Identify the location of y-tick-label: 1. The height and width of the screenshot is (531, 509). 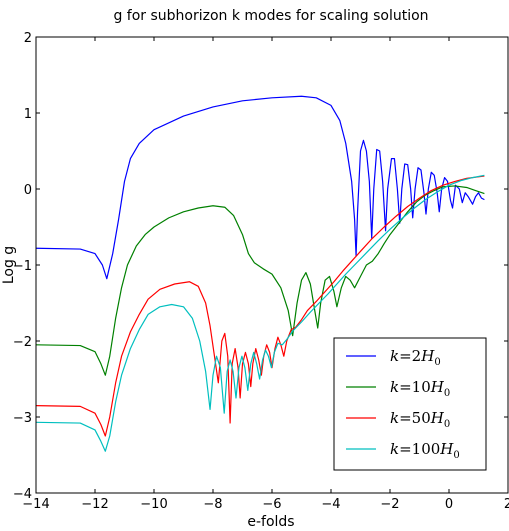
(28, 114).